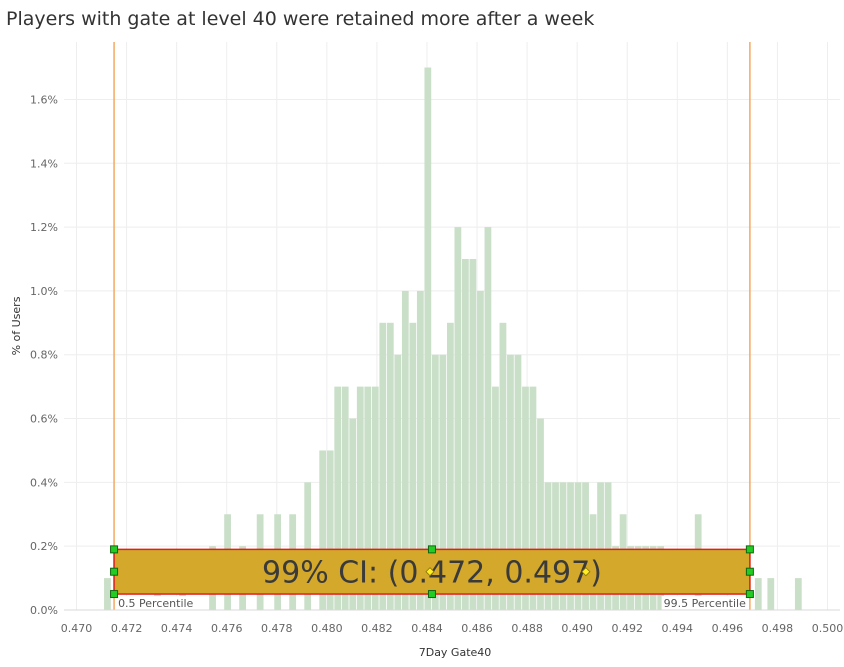 The height and width of the screenshot is (667, 844). Describe the element at coordinates (127, 628) in the screenshot. I see `x-tick-label: 0.472` at that location.